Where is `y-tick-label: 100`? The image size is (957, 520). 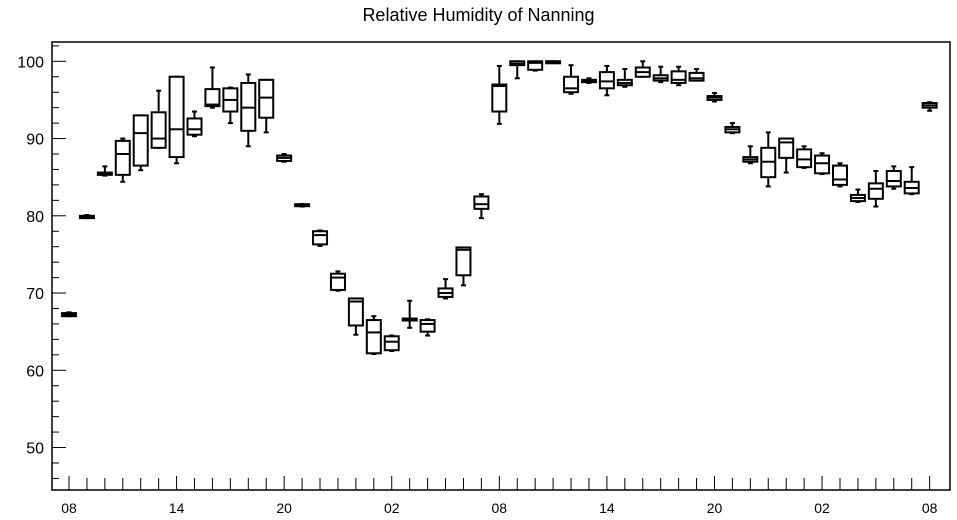
y-tick-label: 100 is located at coordinates (30, 62).